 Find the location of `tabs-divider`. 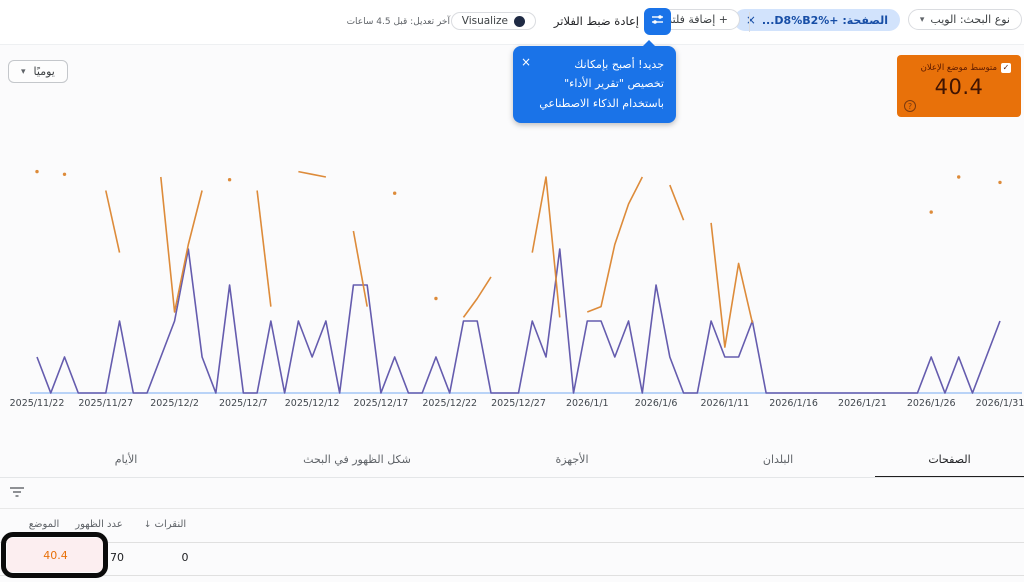

tabs-divider is located at coordinates (512, 477).